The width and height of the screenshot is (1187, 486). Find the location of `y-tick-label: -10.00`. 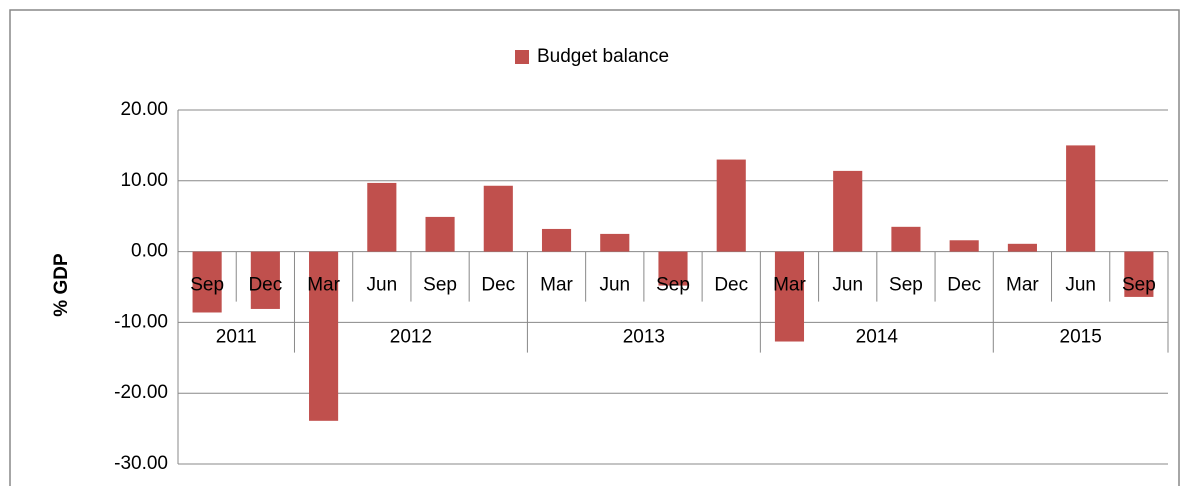

y-tick-label: -10.00 is located at coordinates (141, 321).